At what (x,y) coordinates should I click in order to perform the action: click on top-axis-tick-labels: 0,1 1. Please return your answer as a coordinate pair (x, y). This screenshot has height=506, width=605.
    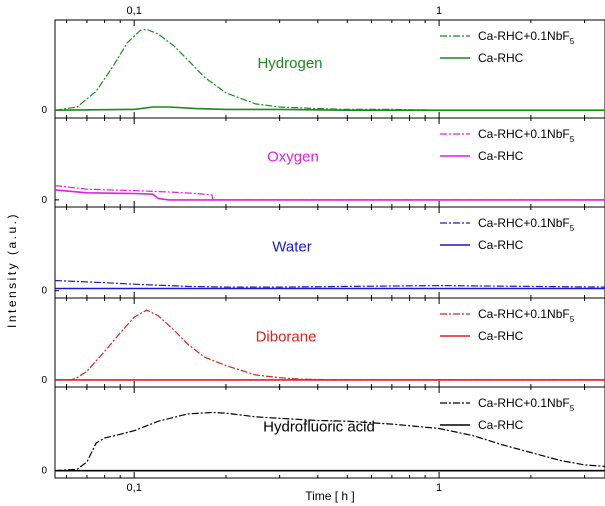
    Looking at the image, I should click on (285, 11).